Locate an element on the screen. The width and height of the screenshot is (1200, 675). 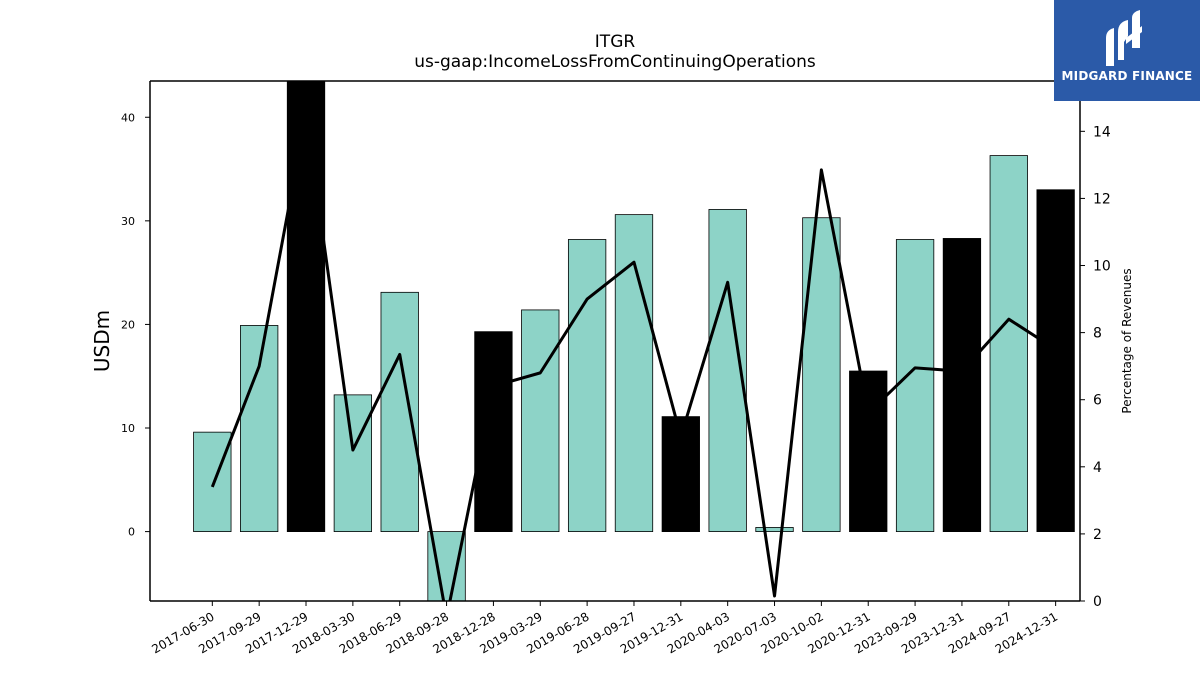
y2-tick-label: 12 is located at coordinates (1102, 199).